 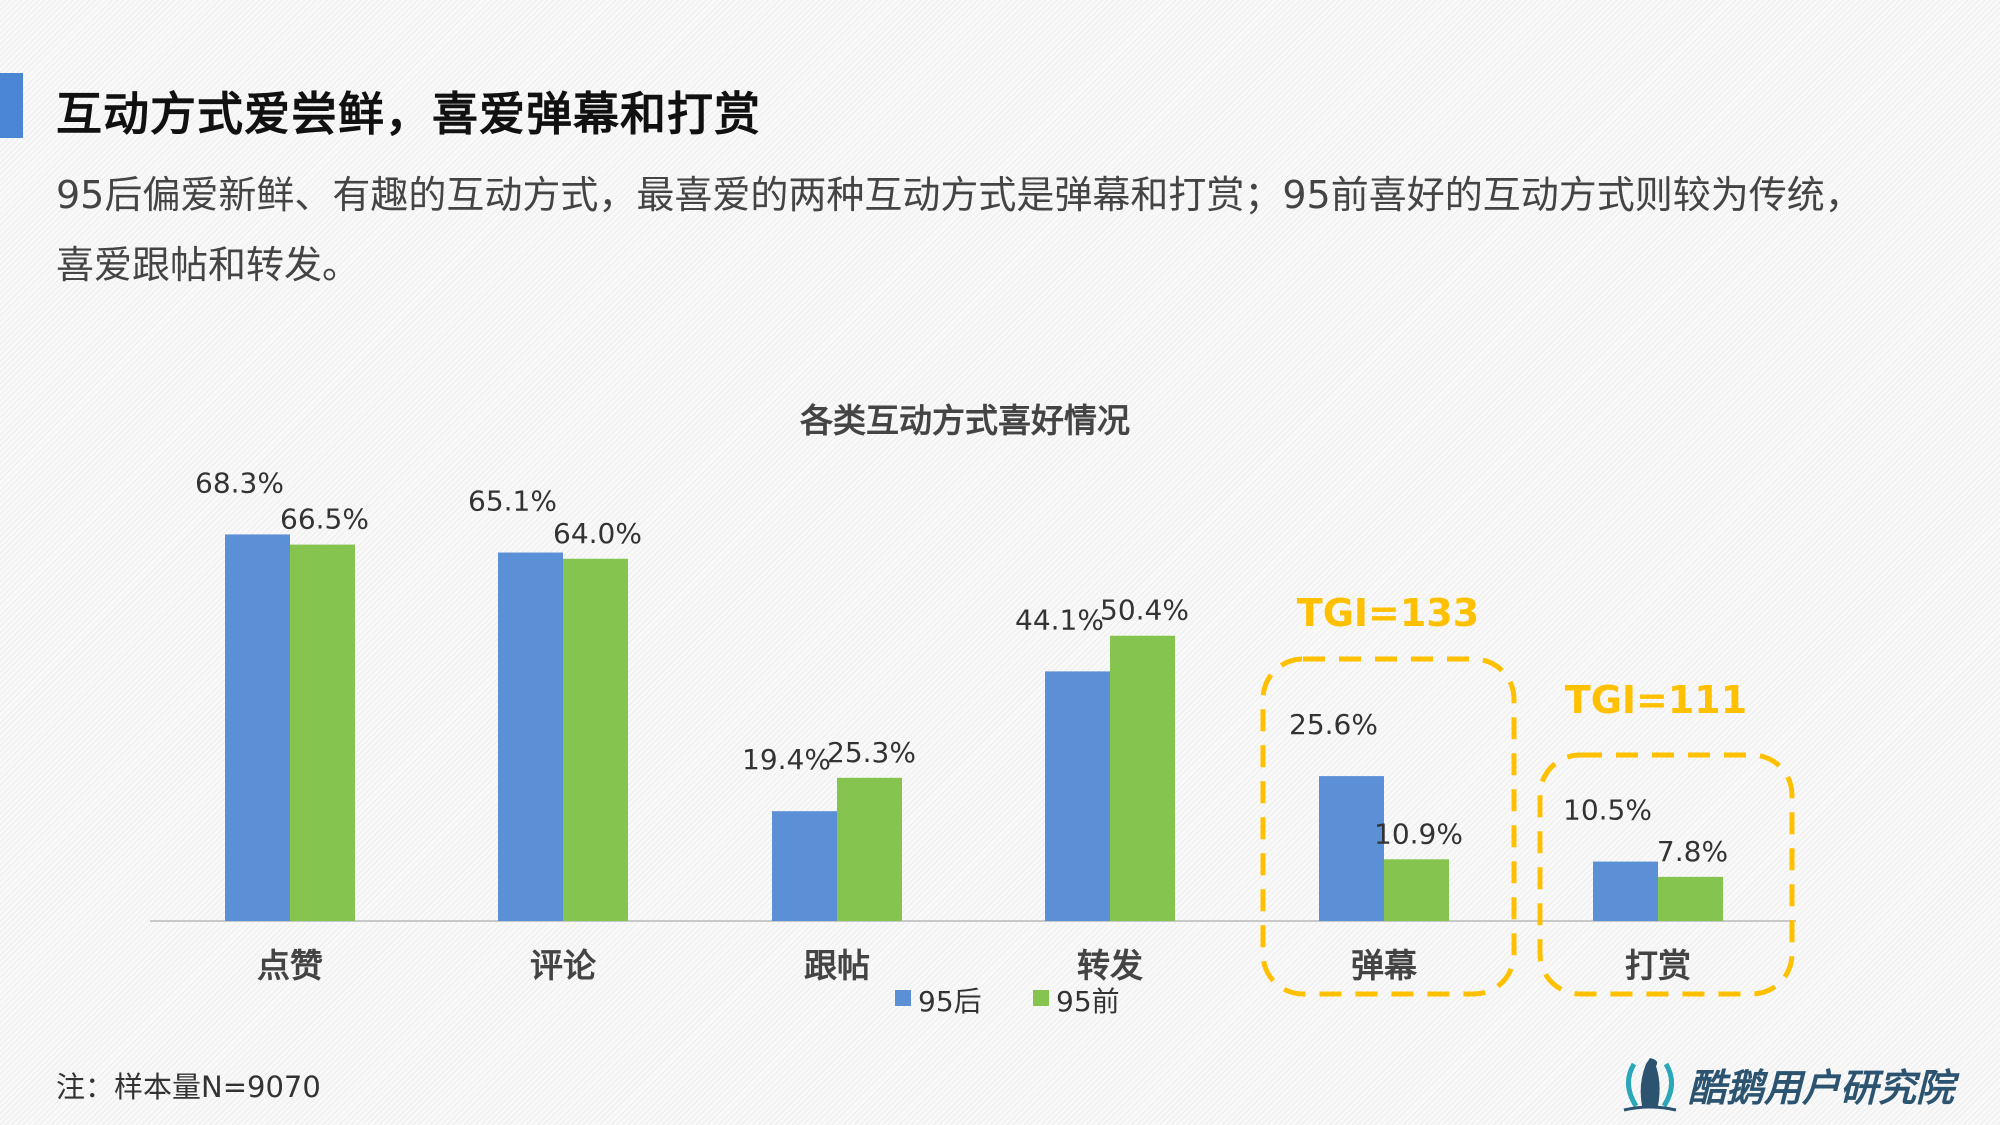 What do you see at coordinates (324, 519) in the screenshot?
I see `data-label: 66.5%` at bounding box center [324, 519].